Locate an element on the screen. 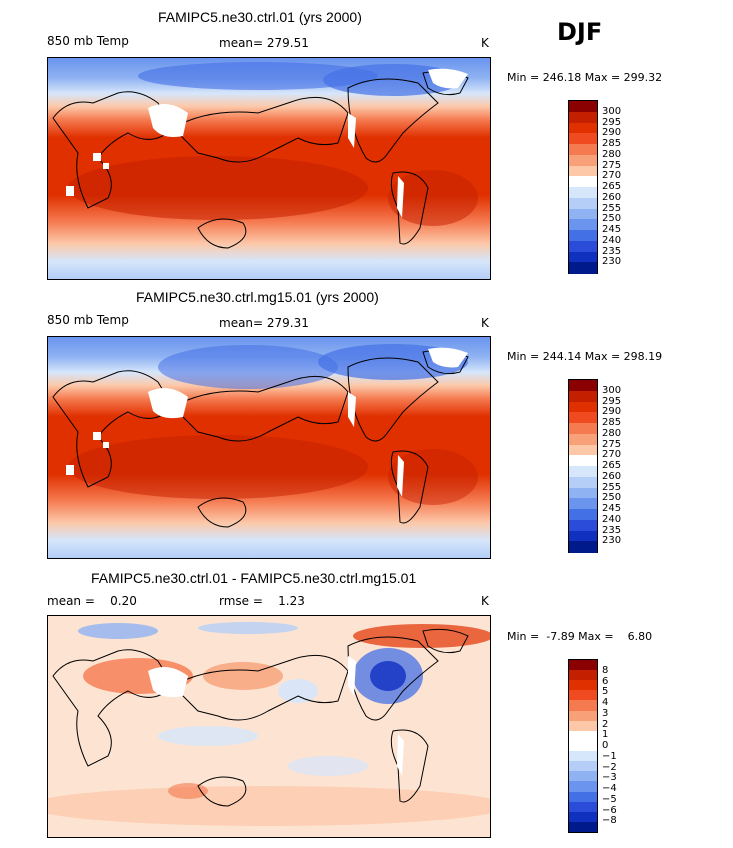  panel-3-minmax: Min = -7.89 Max = 6.80 is located at coordinates (580, 636).